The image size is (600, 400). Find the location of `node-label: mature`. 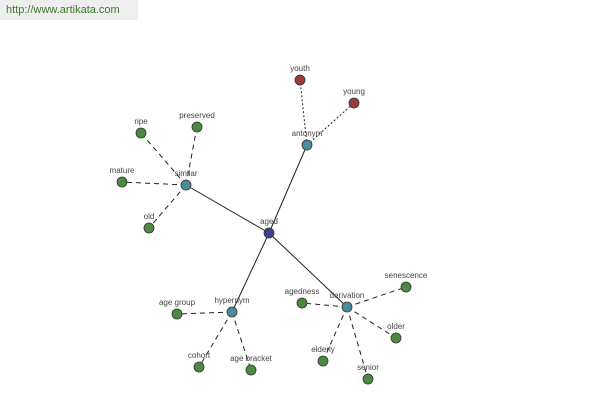

node-label: mature is located at coordinates (122, 170).